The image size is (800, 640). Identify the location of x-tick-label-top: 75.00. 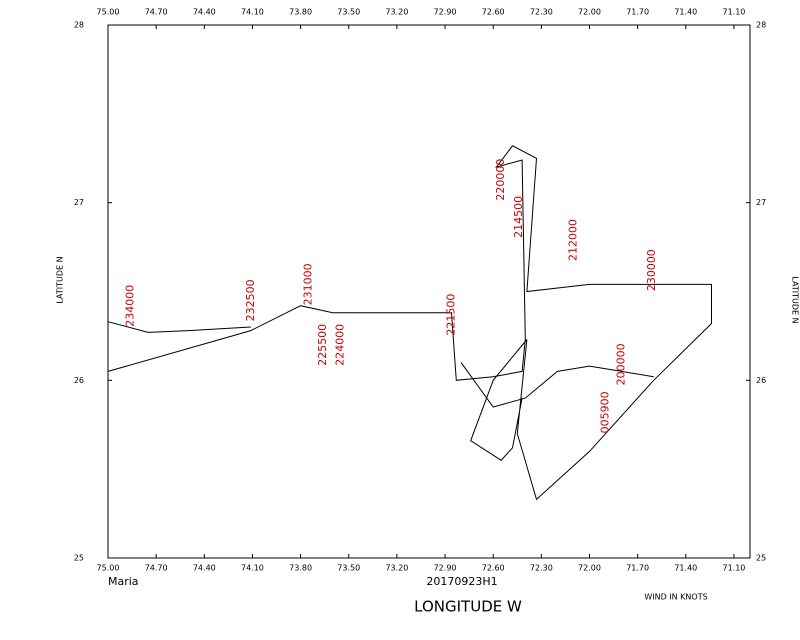
(108, 12).